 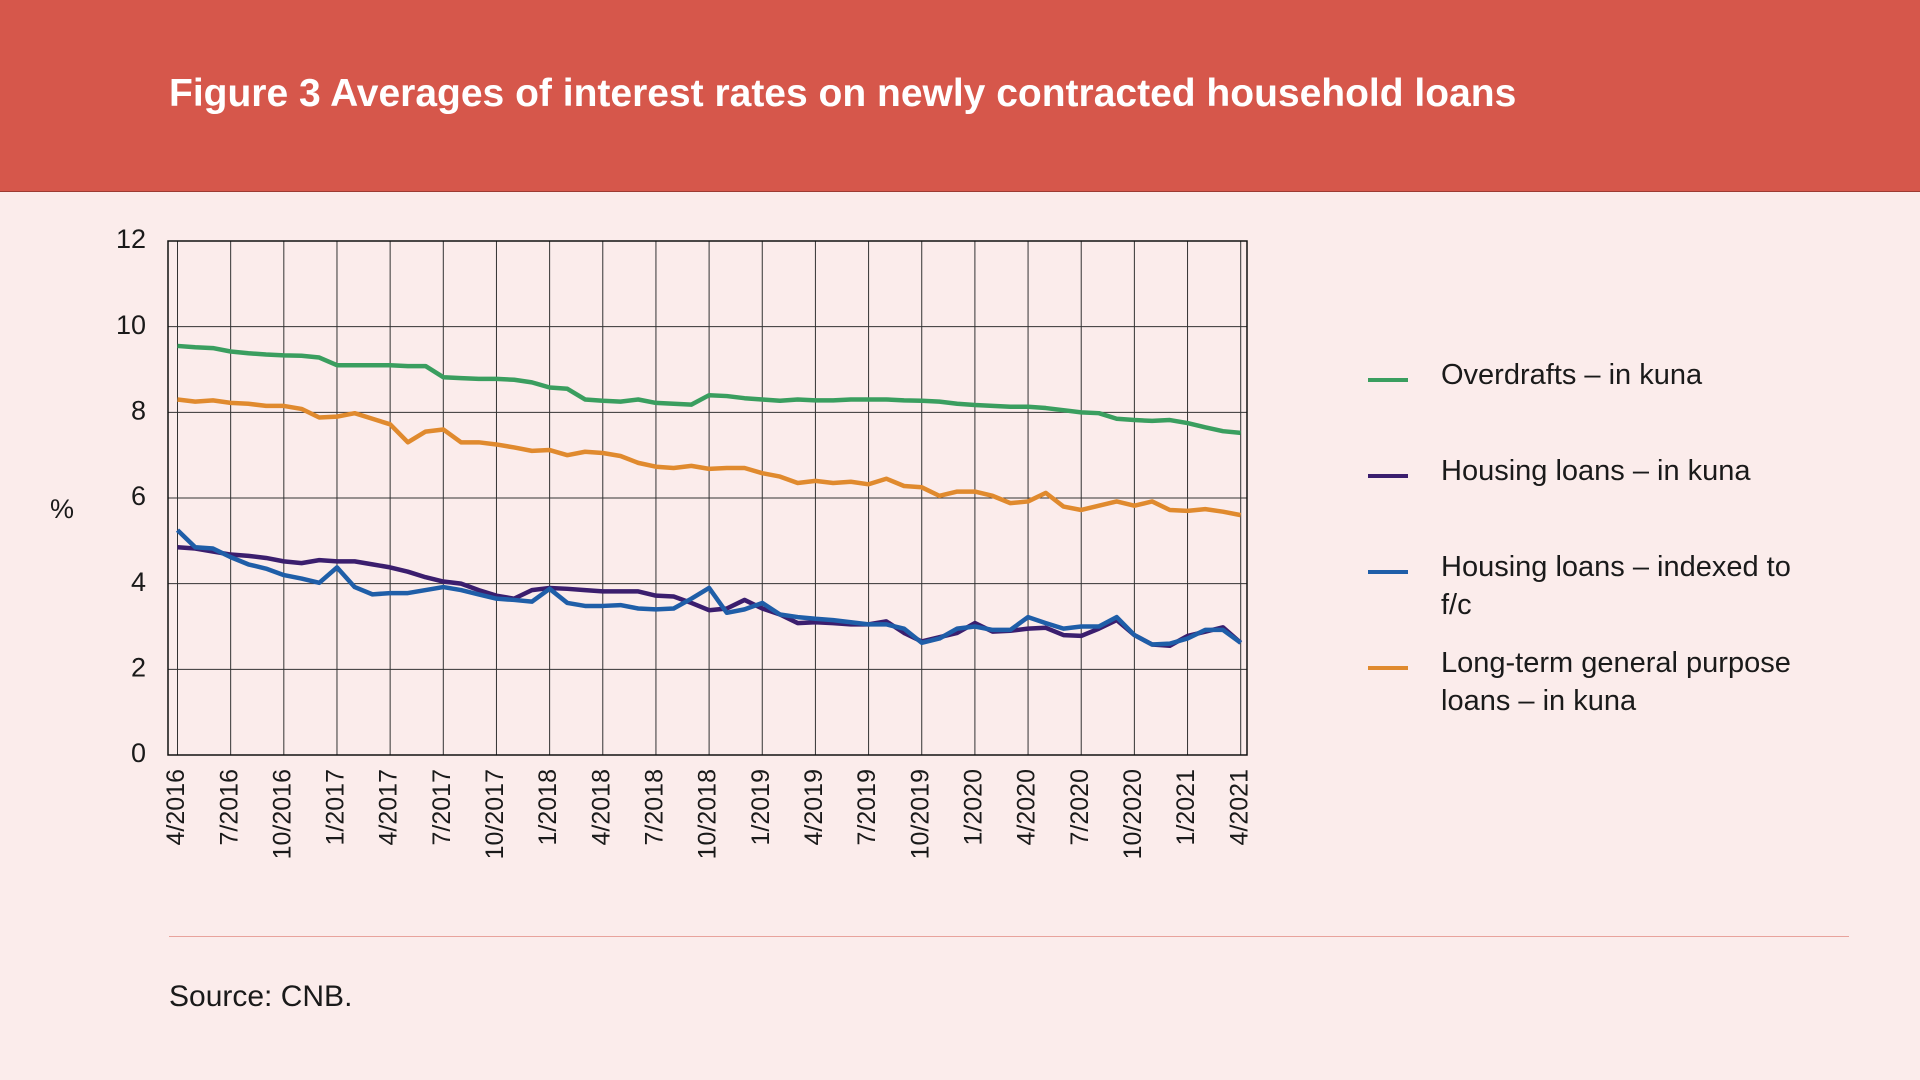 I want to click on x-tick-label: 7/2018, so click(x=655, y=807).